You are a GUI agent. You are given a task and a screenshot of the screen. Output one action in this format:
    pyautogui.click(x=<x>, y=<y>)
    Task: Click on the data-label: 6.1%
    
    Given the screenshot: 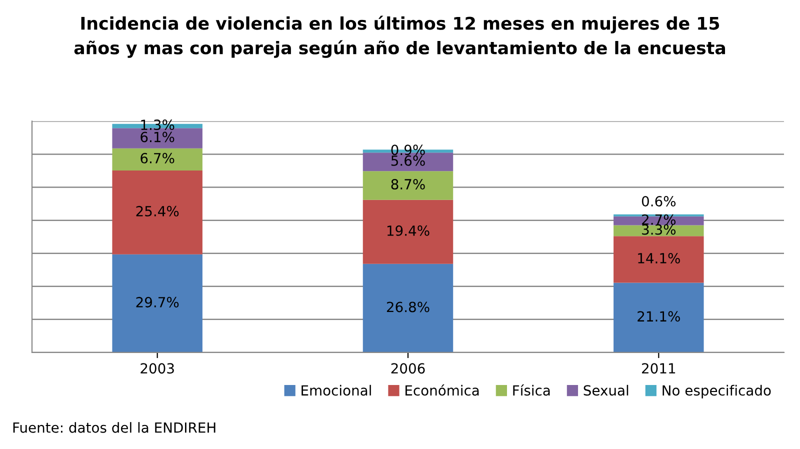 What is the action you would take?
    pyautogui.click(x=157, y=137)
    